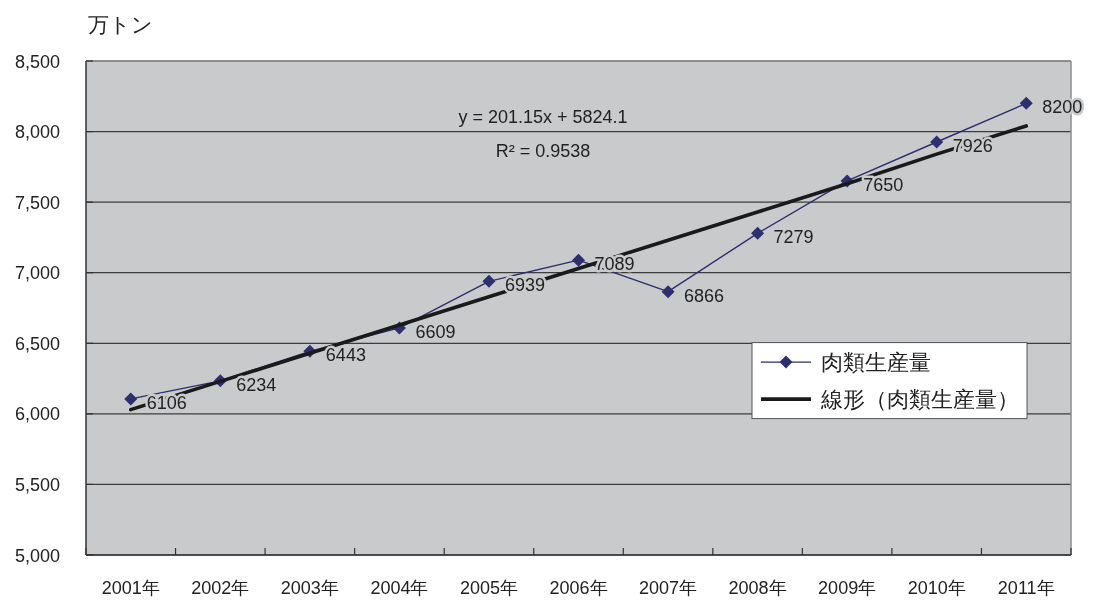 This screenshot has height=600, width=1093. I want to click on y-tick-label: 8,000, so click(37, 132).